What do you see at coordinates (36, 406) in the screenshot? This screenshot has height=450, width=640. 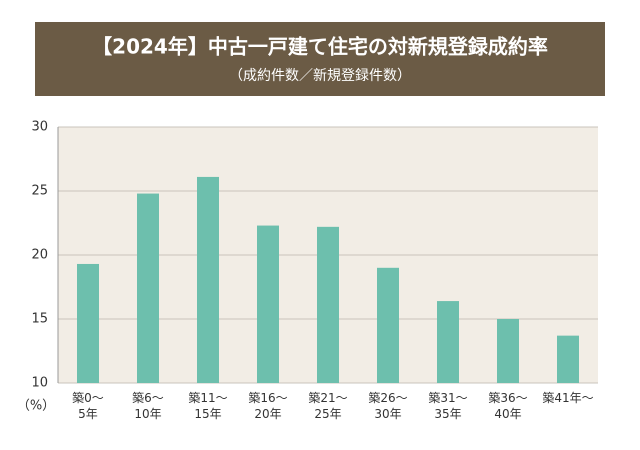 I see `y-unit: （%）` at bounding box center [36, 406].